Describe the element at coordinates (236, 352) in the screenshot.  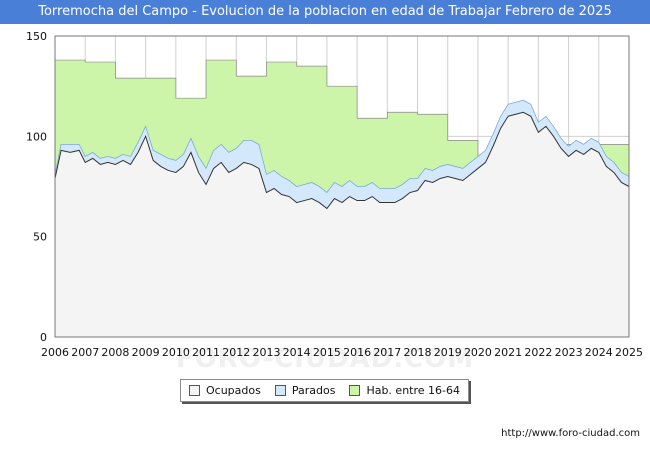
I see `x-tick-label-2012: 2012` at that location.